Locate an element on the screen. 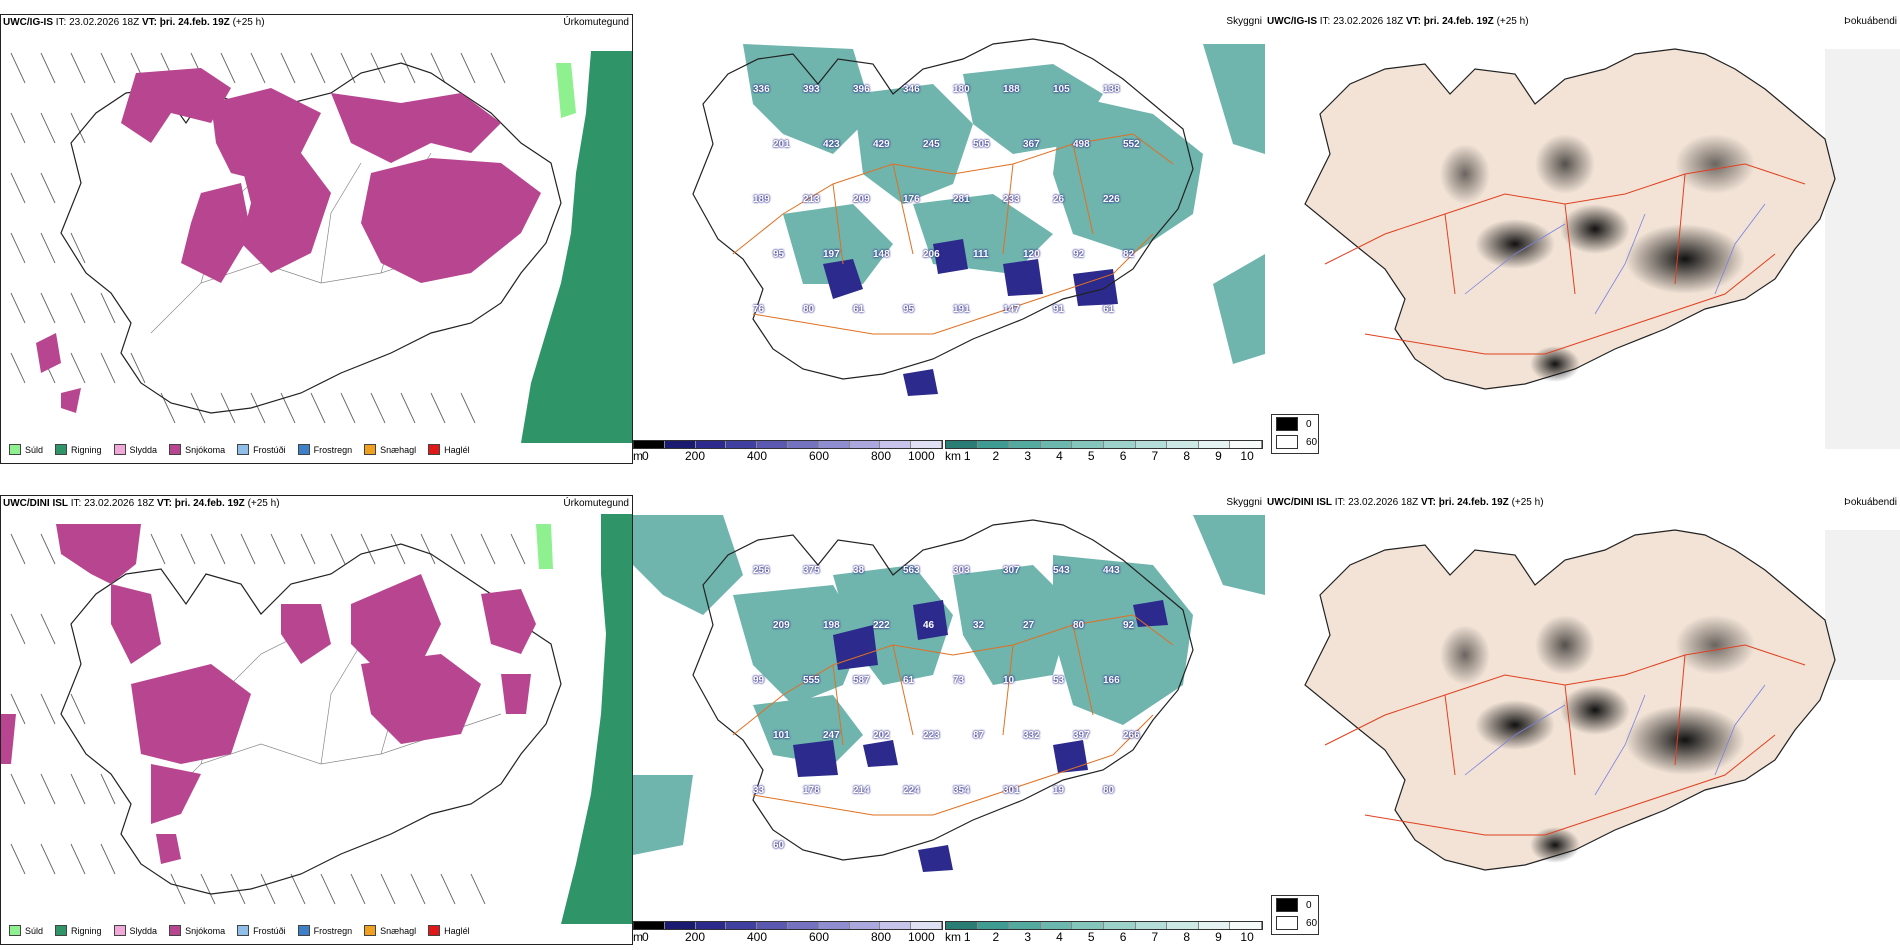  cloud-height-label: 429 is located at coordinates (881, 144).